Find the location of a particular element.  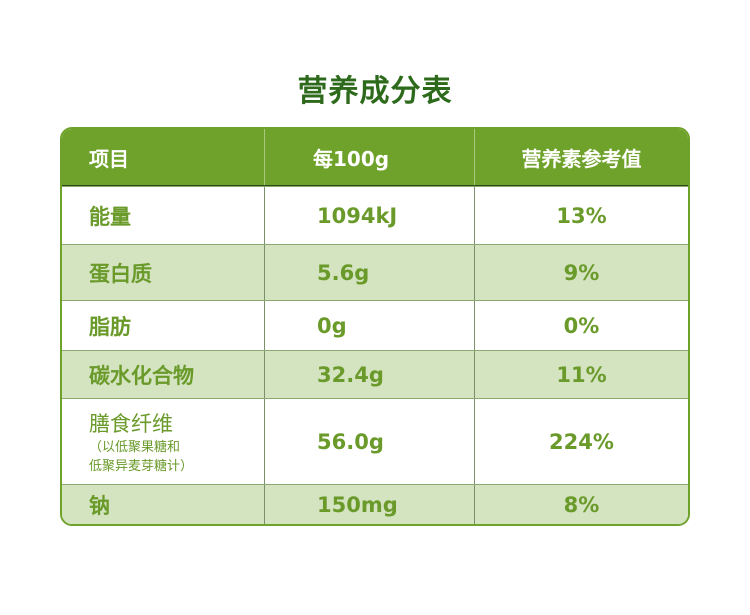

table-row: 碳水化合物 32.4g 11% is located at coordinates (375, 374).